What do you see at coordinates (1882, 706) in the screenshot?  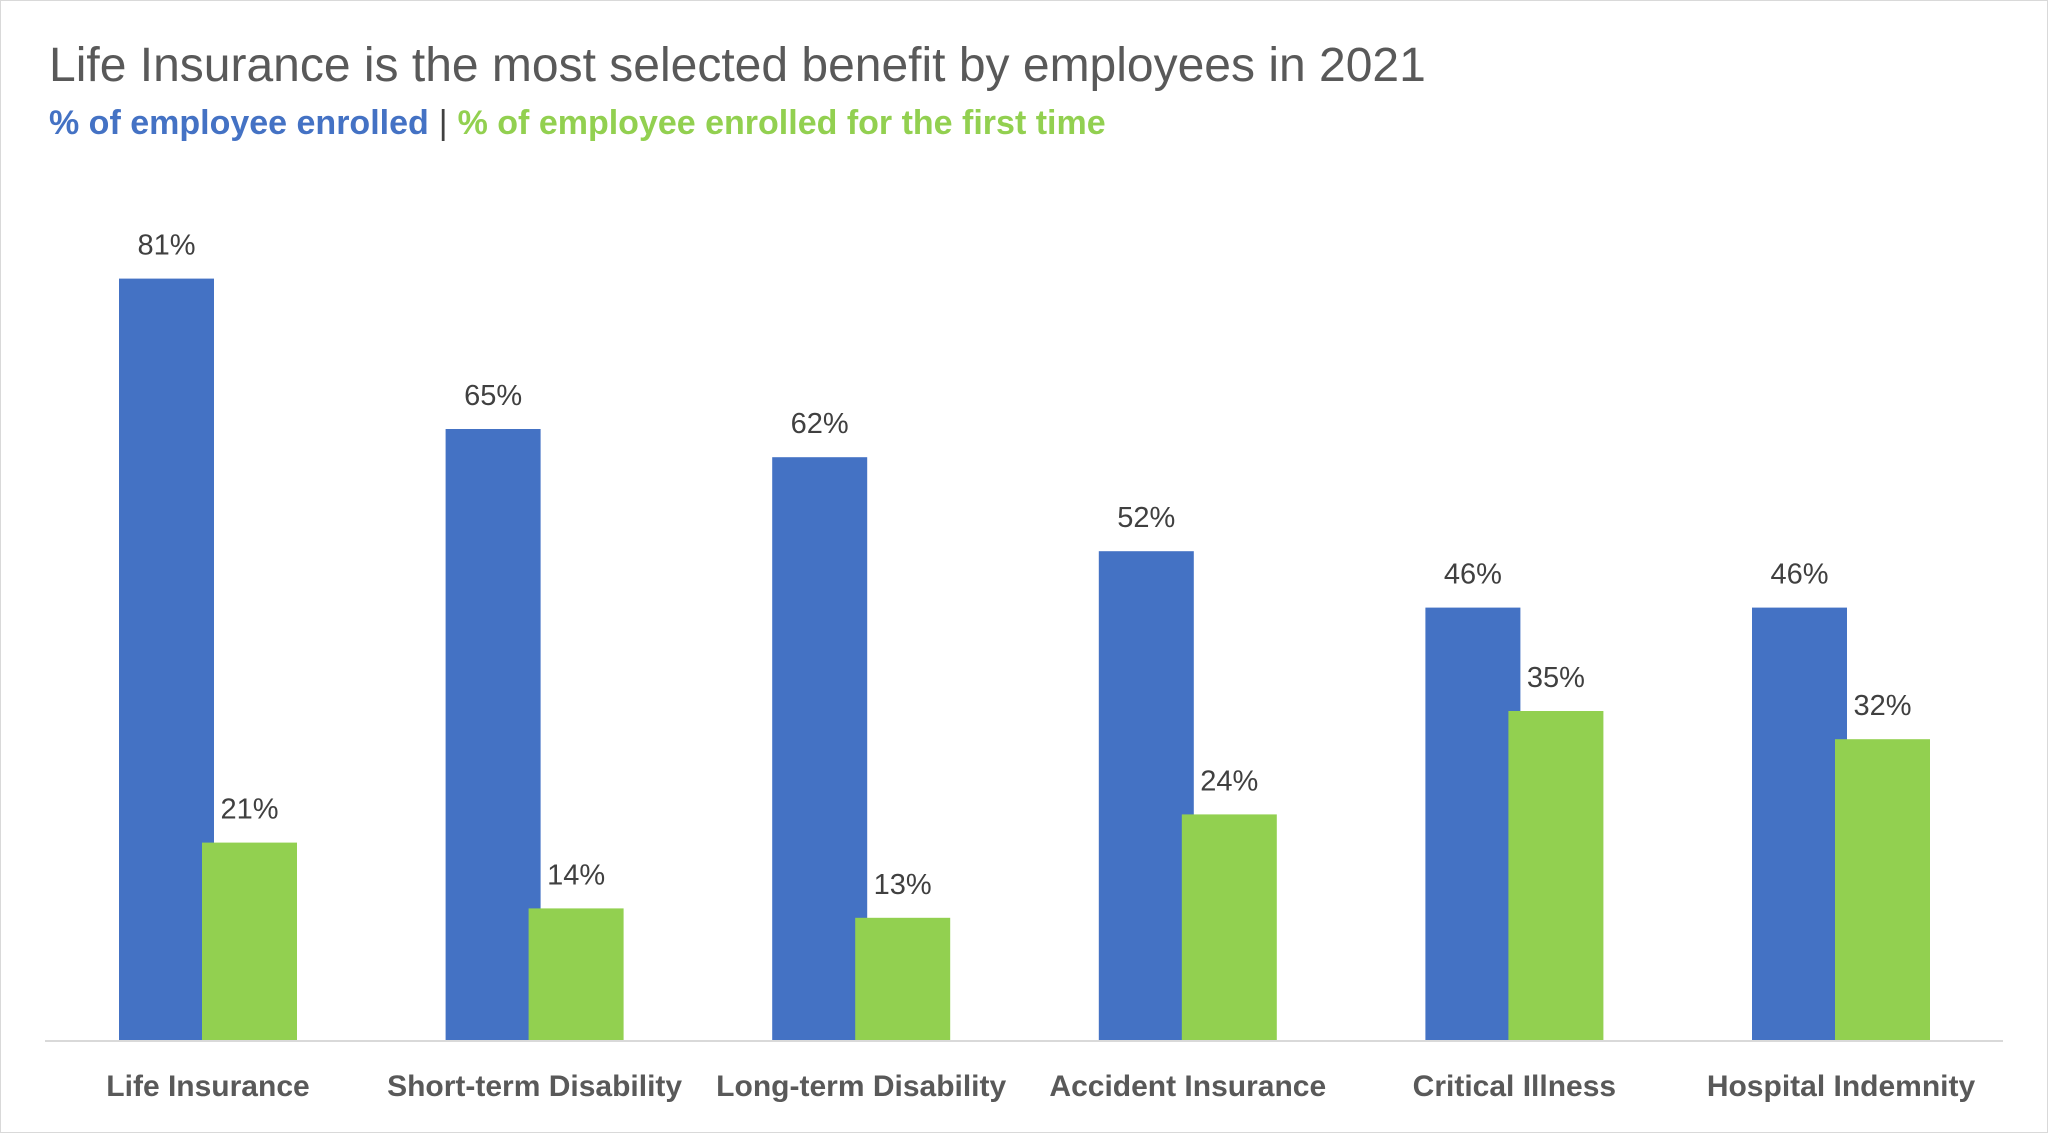 I see `data-label-first-time-6: 32%` at bounding box center [1882, 706].